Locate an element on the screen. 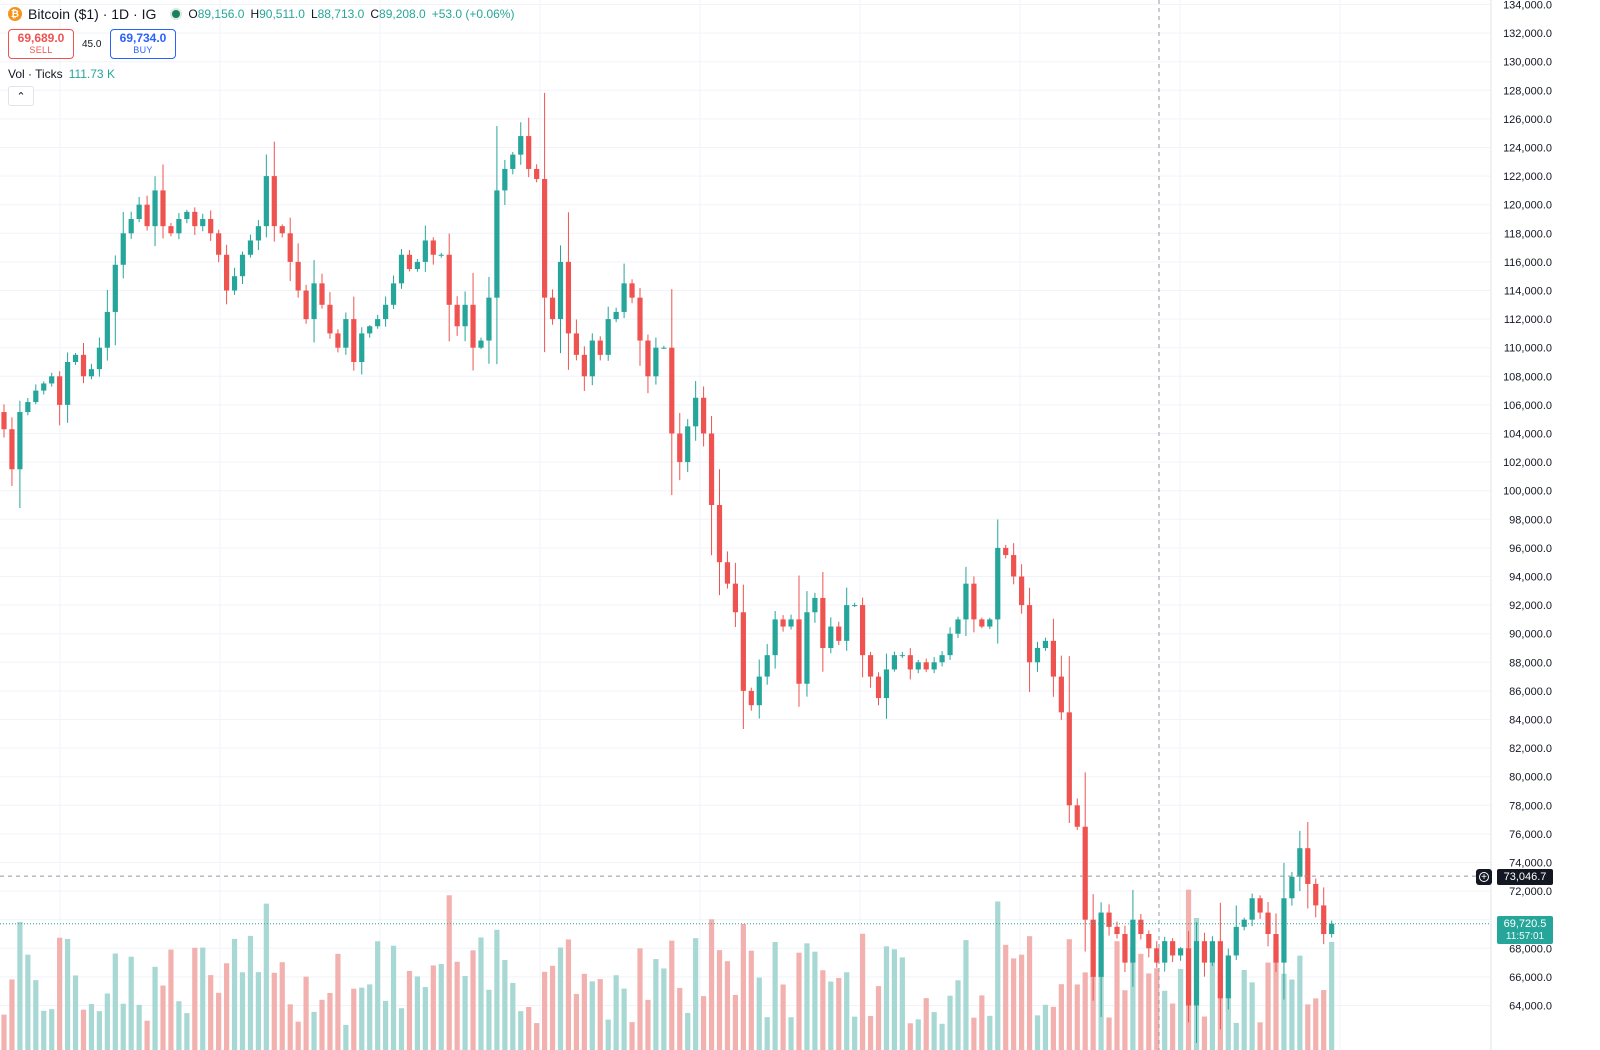  collapse-legend-button: ⌃ is located at coordinates (21, 96).